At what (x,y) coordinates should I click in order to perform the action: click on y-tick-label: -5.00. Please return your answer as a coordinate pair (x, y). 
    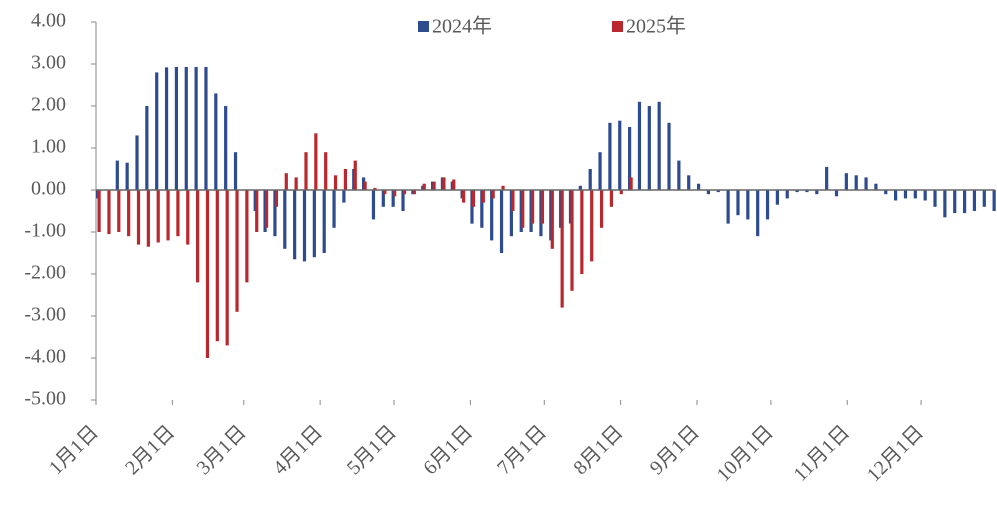
    Looking at the image, I should click on (45, 399).